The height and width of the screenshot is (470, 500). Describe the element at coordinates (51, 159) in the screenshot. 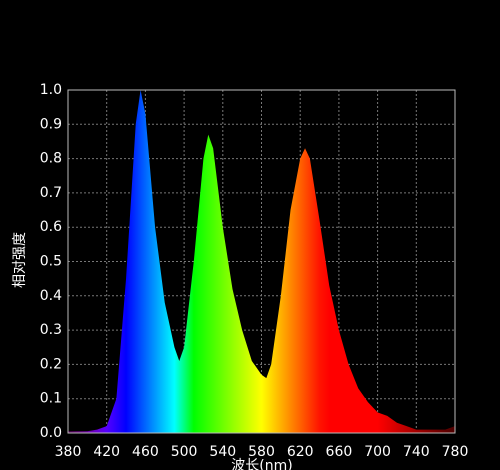

I see `y-tick-label: 0.8` at that location.